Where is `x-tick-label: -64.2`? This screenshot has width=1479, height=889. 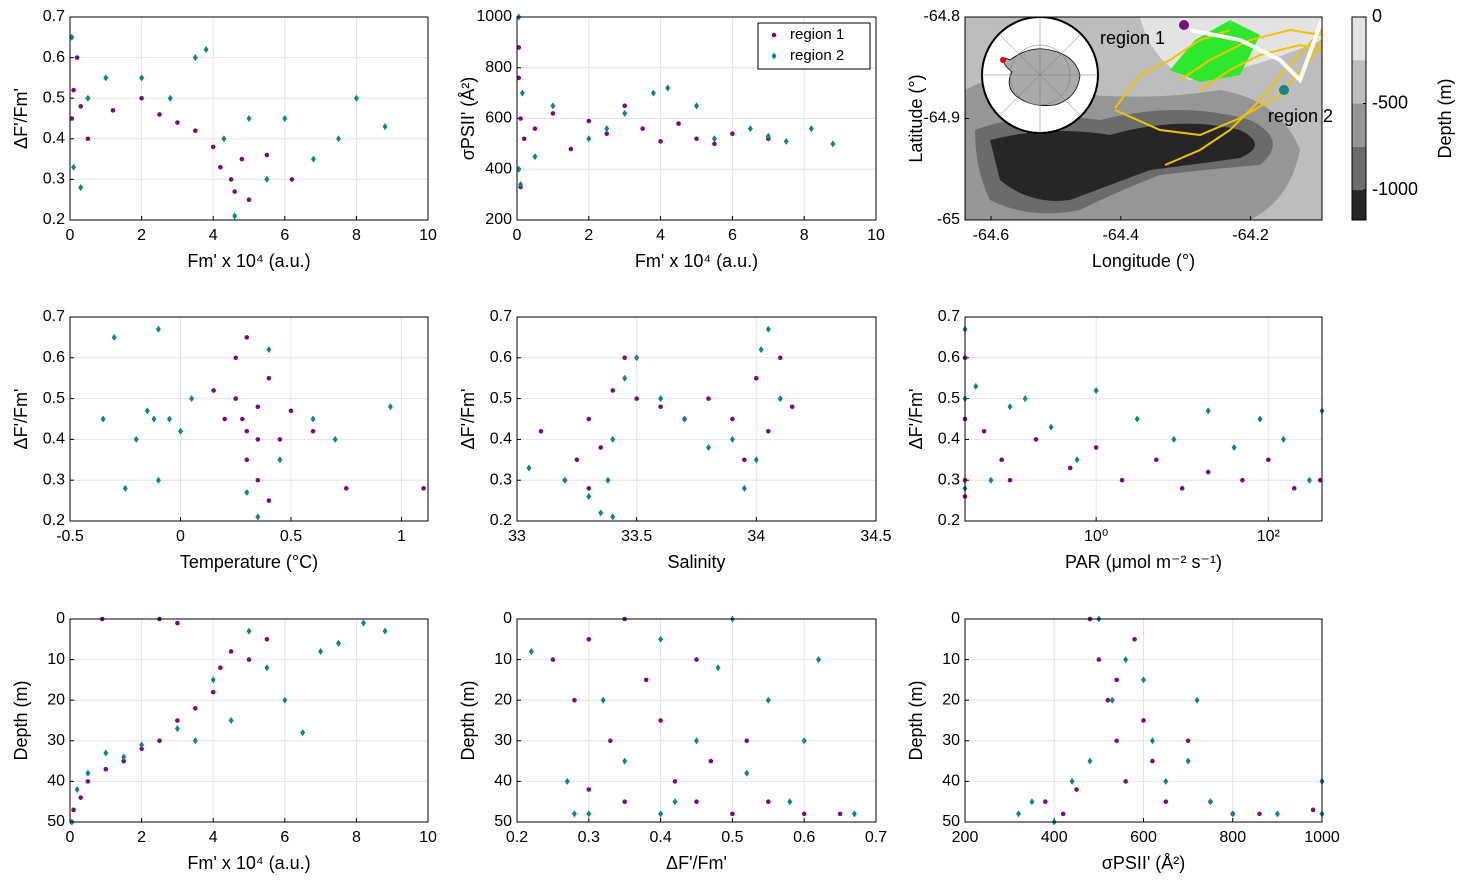
x-tick-label: -64.2 is located at coordinates (1250, 235).